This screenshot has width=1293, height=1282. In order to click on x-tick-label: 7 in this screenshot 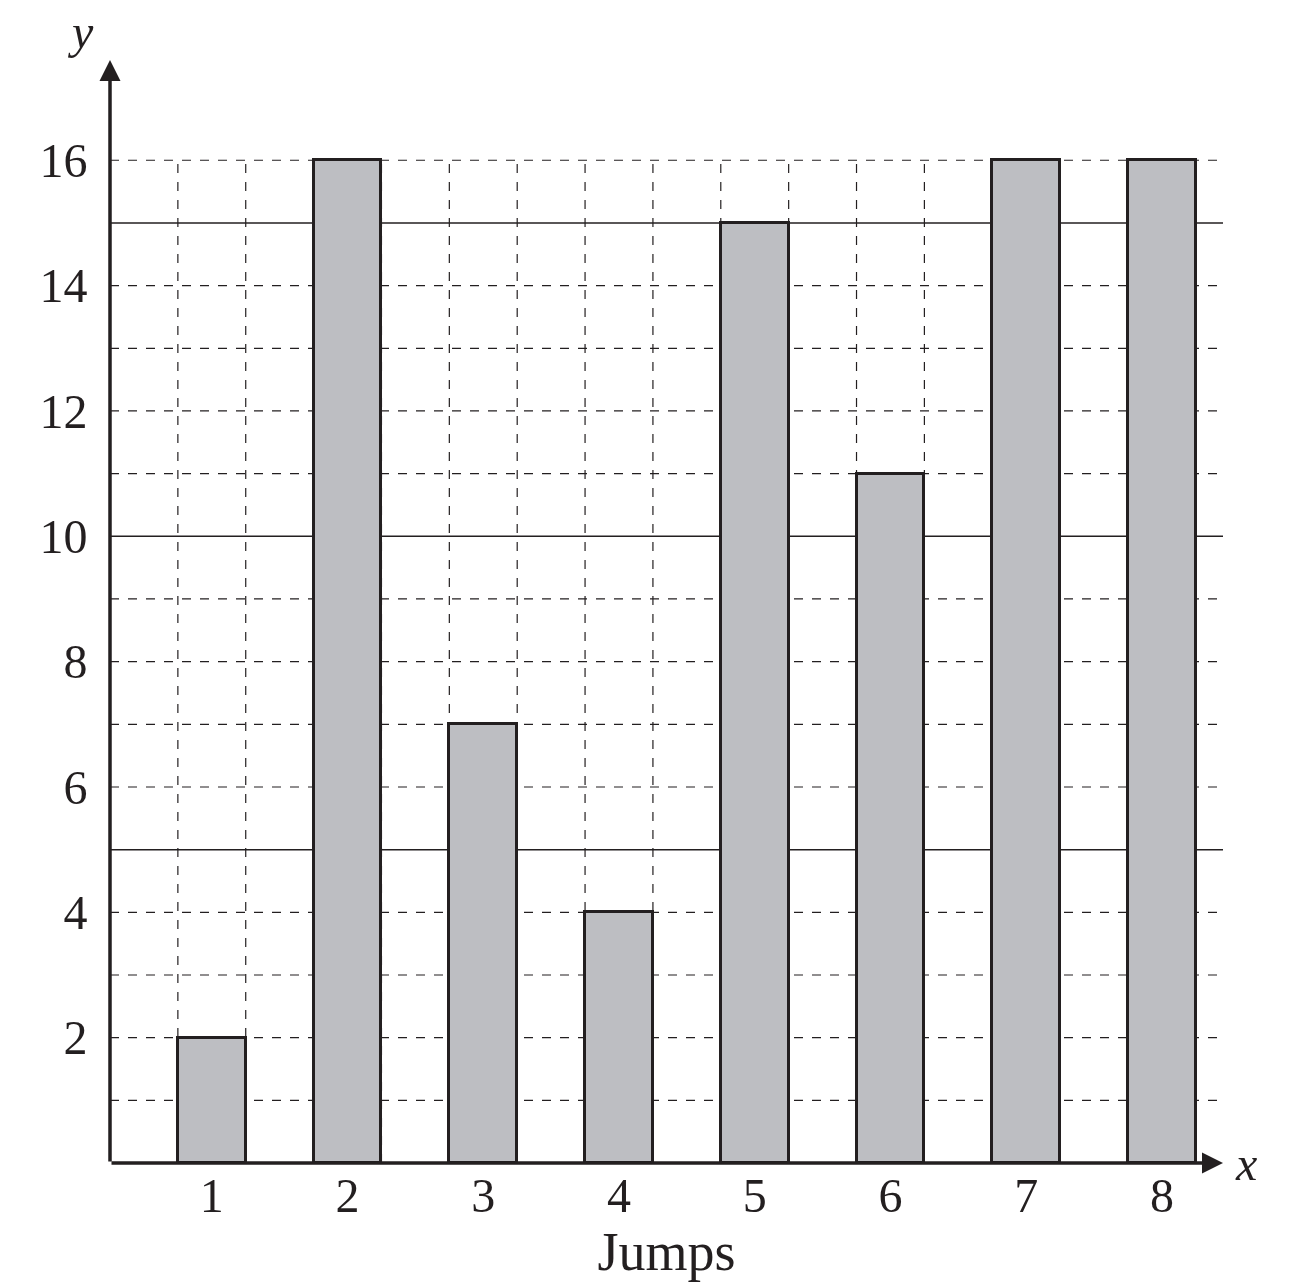, I will do `click(1026, 1195)`.